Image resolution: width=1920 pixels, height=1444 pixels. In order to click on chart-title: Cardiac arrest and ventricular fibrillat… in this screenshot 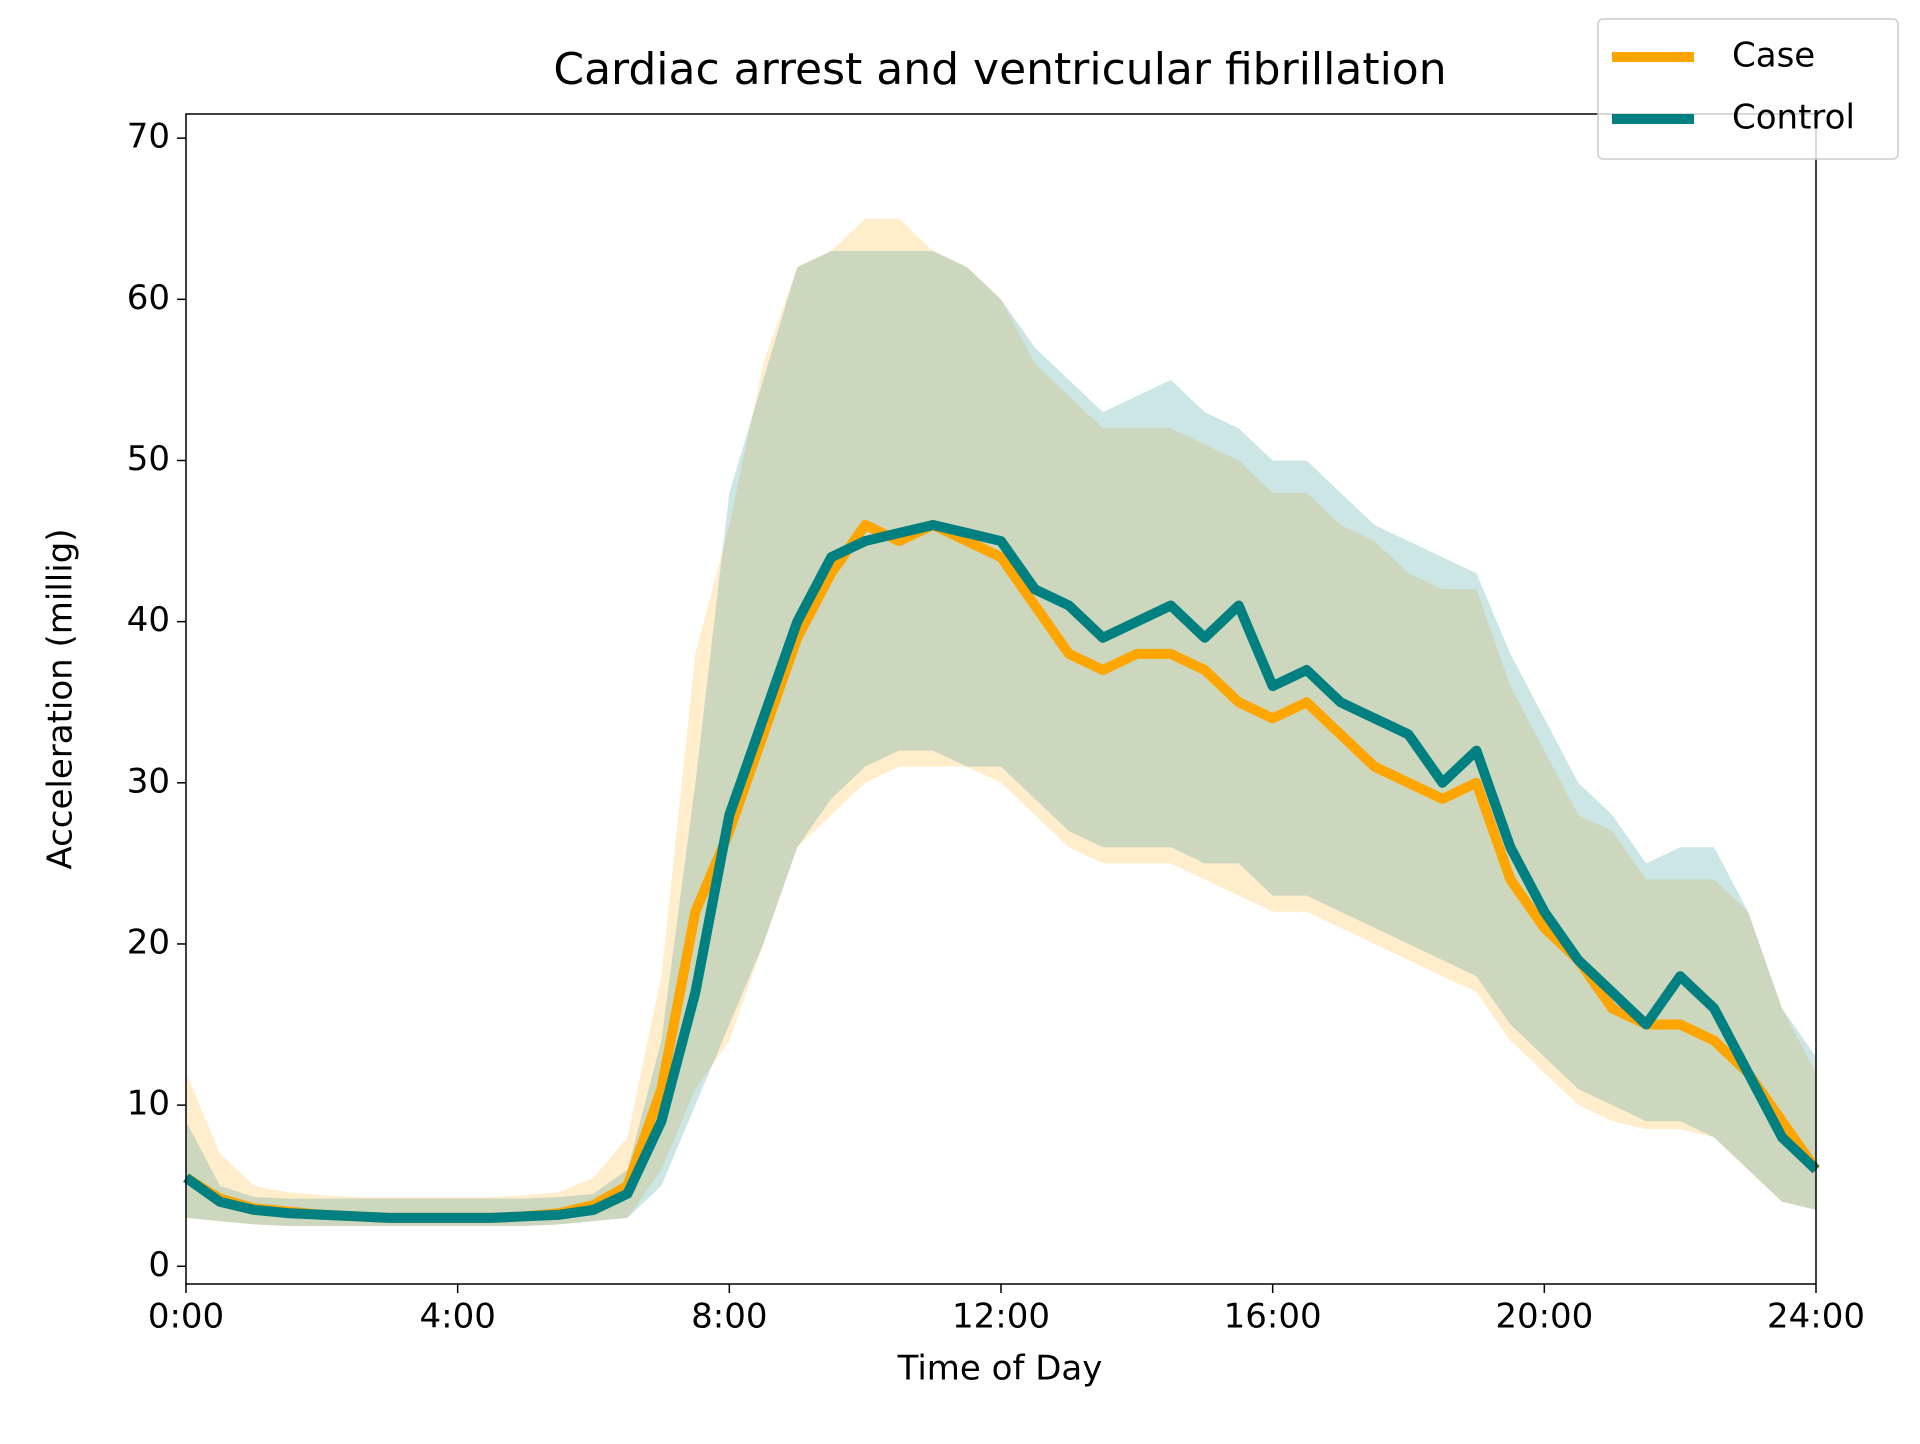, I will do `click(999, 69)`.